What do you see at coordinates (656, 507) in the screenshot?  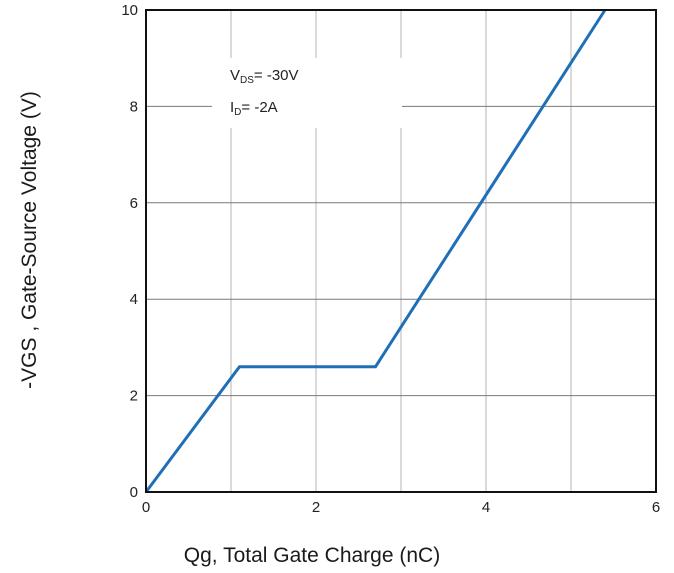 I see `x-tick-label: 6` at bounding box center [656, 507].